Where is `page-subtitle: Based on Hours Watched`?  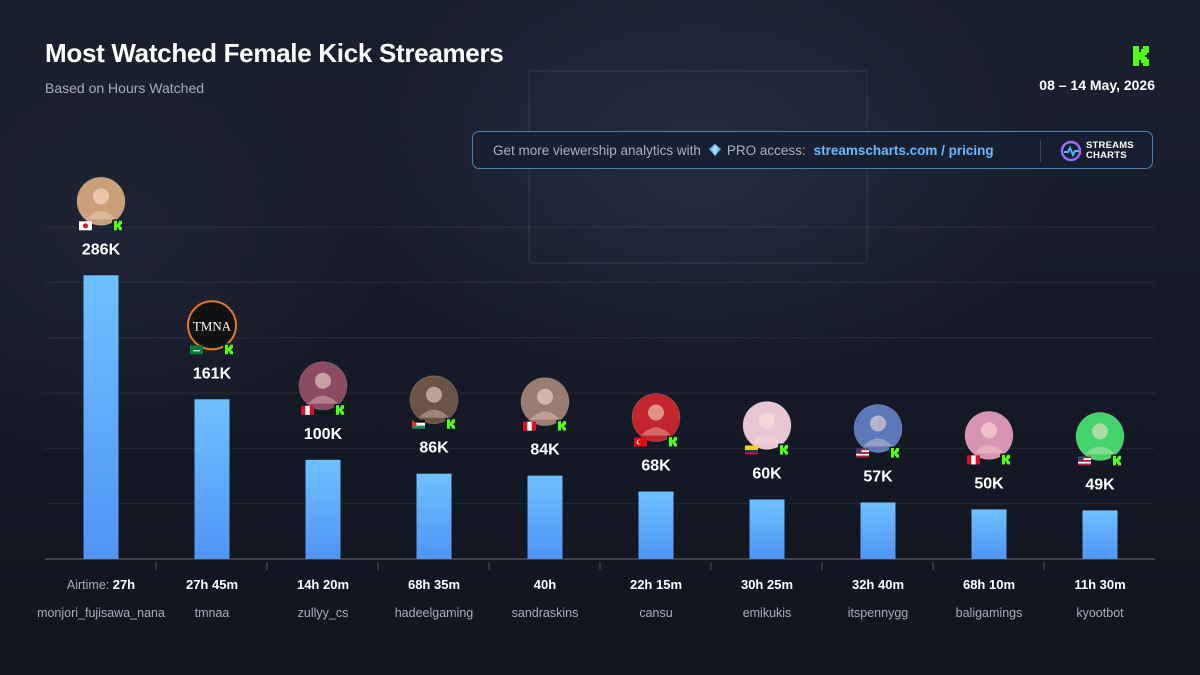 page-subtitle: Based on Hours Watched is located at coordinates (125, 88).